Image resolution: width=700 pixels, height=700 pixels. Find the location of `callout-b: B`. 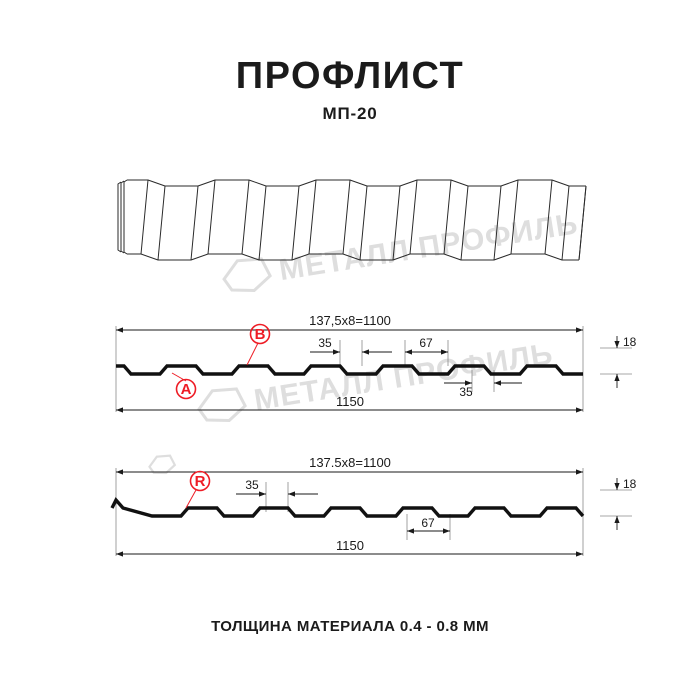

callout-b: B is located at coordinates (258, 344).